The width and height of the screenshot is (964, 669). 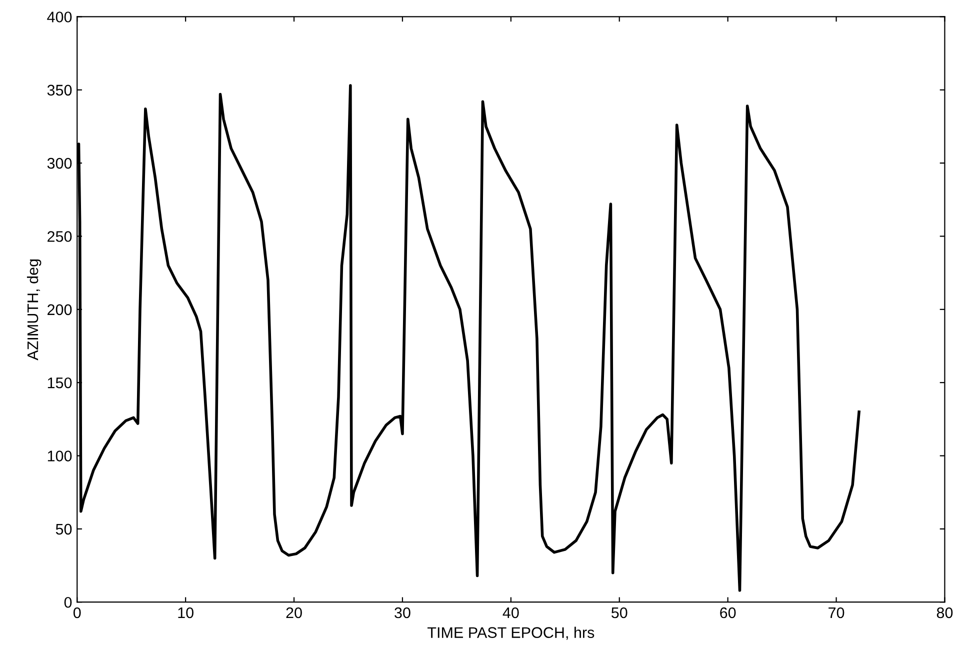 What do you see at coordinates (836, 612) in the screenshot?
I see `x-tick-label: 70` at bounding box center [836, 612].